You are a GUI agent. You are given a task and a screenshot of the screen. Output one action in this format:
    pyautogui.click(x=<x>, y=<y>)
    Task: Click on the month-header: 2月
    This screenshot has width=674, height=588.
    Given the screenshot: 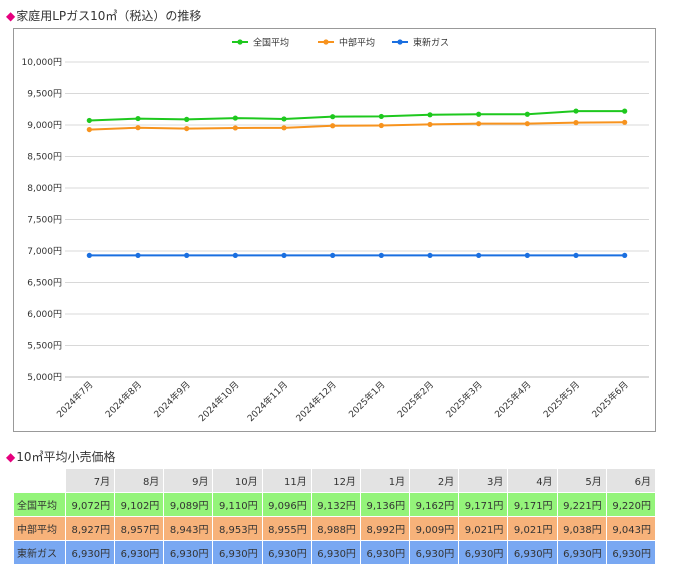 What is the action you would take?
    pyautogui.click(x=434, y=480)
    